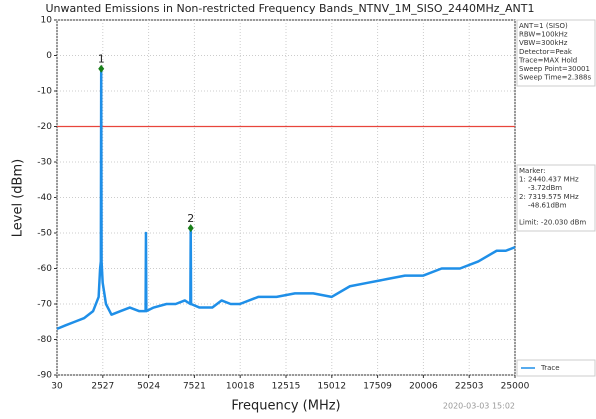 This screenshot has height=419, width=596. I want to click on x-tick-label: 2527, so click(102, 387).